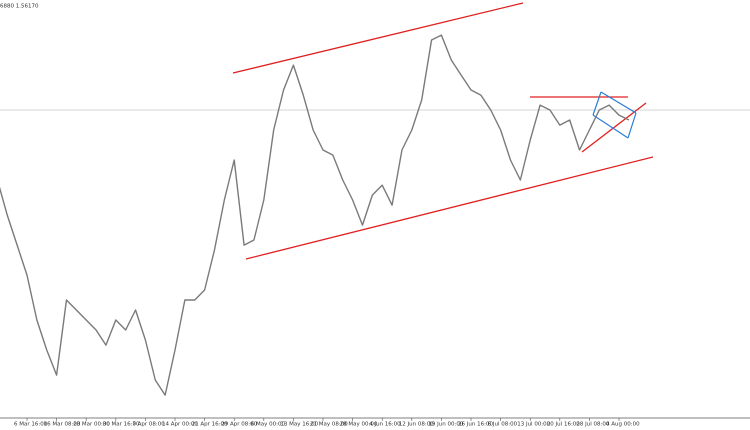 Image resolution: width=750 pixels, height=430 pixels. I want to click on x-tick-label: 7 Apr 08:00, so click(148, 425).